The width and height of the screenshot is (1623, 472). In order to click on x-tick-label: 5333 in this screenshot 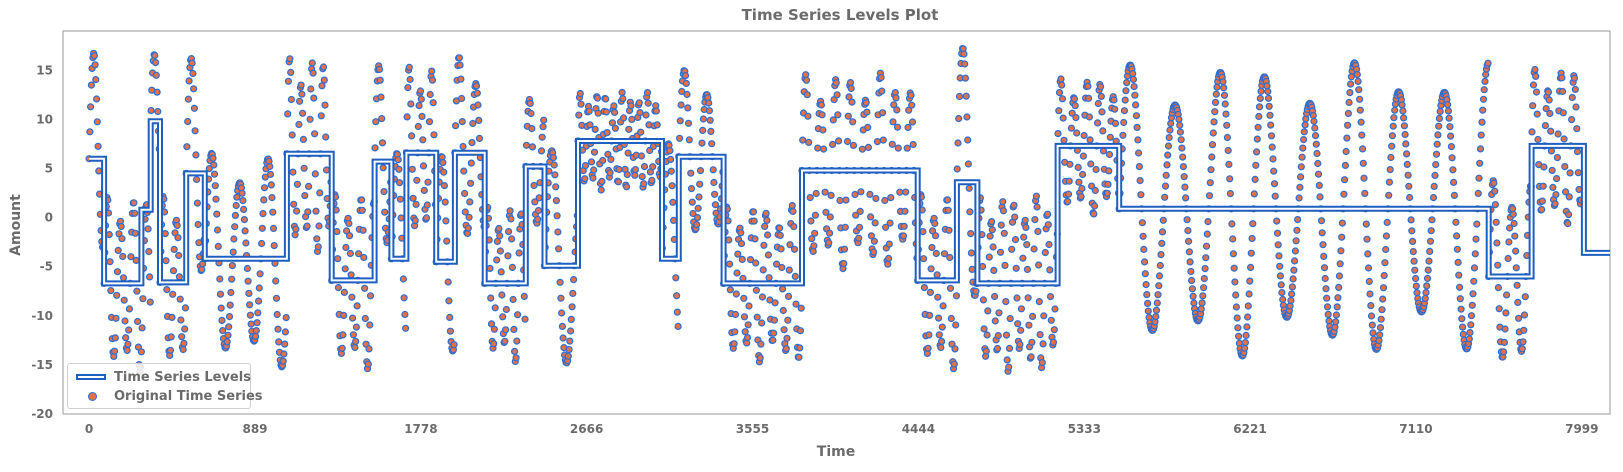, I will do `click(1084, 429)`.